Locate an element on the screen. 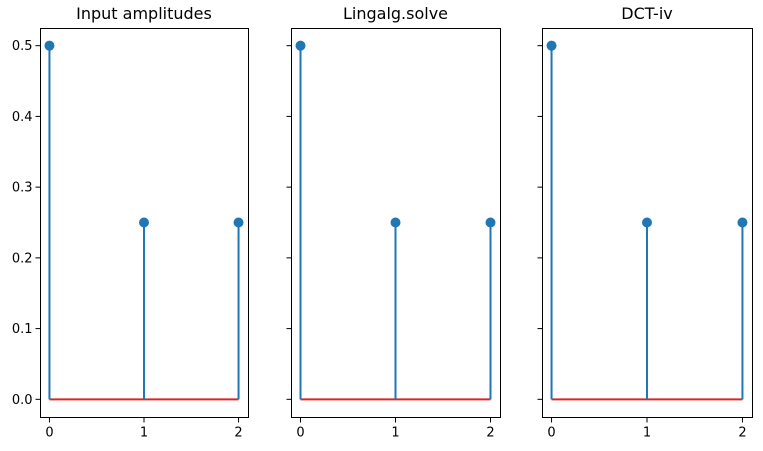  y-tick-label: 0.2 is located at coordinates (22, 258).